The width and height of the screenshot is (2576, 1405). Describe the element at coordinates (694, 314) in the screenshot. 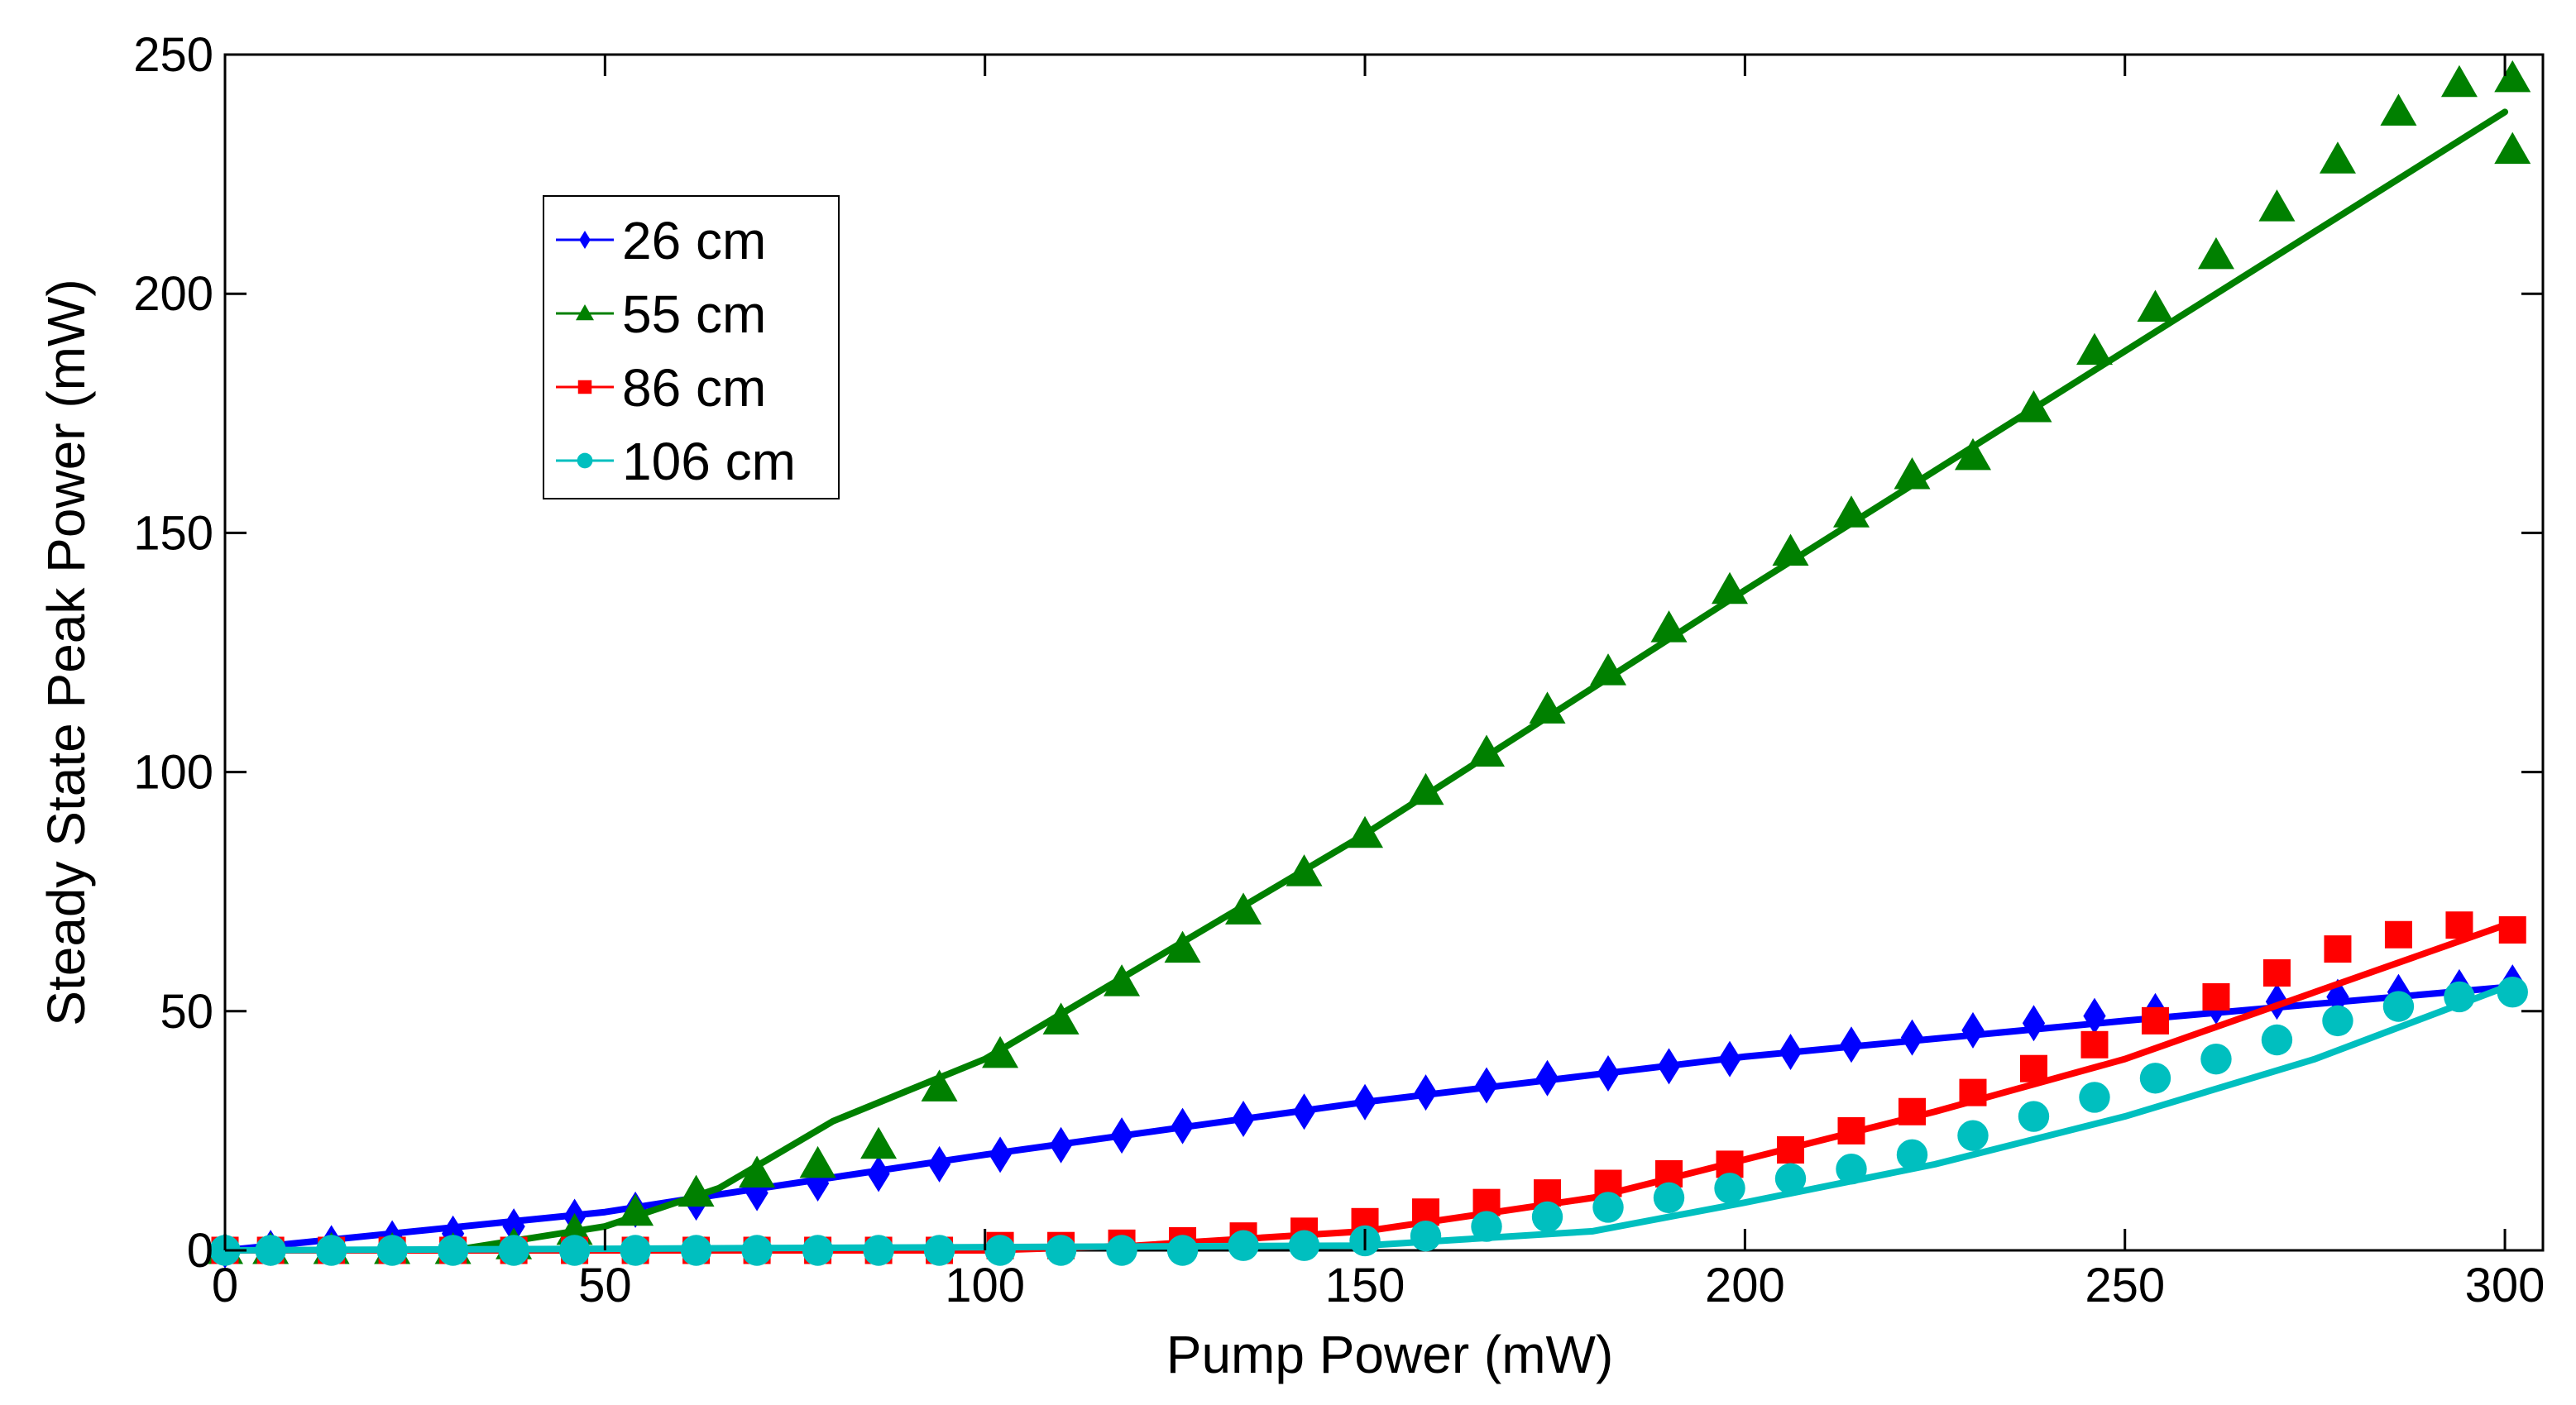

I see `legend-label: 55 cm` at that location.